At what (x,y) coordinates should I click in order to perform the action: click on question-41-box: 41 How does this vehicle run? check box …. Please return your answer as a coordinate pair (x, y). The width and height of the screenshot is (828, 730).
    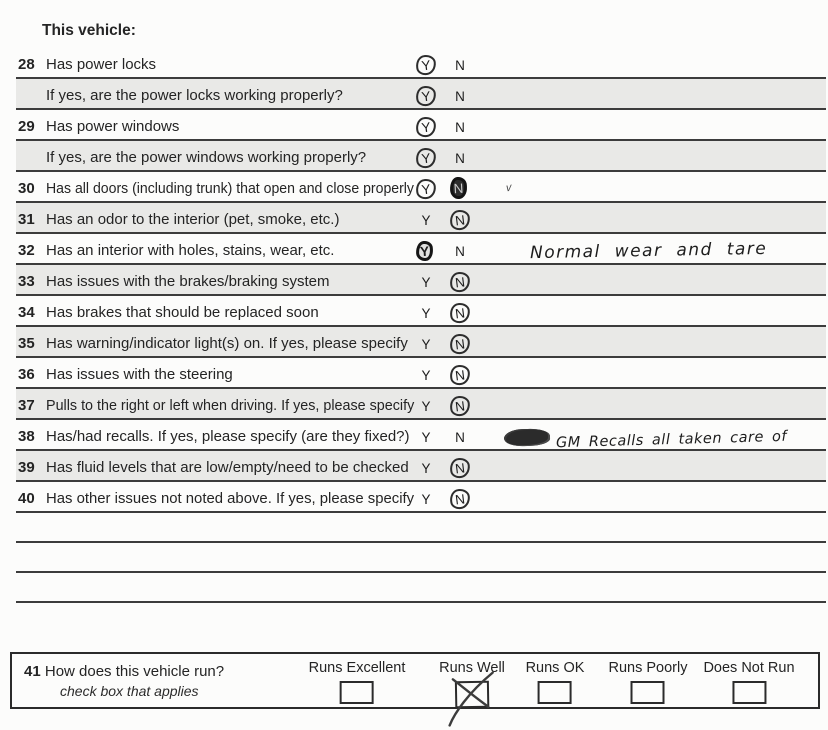
    Looking at the image, I should click on (415, 689).